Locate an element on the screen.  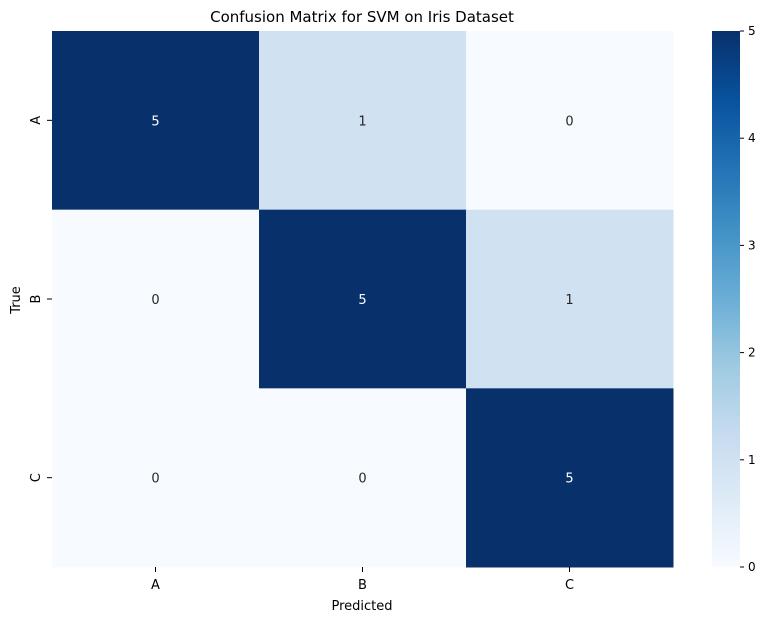
heatmap-cell-A-B is located at coordinates (363, 121).